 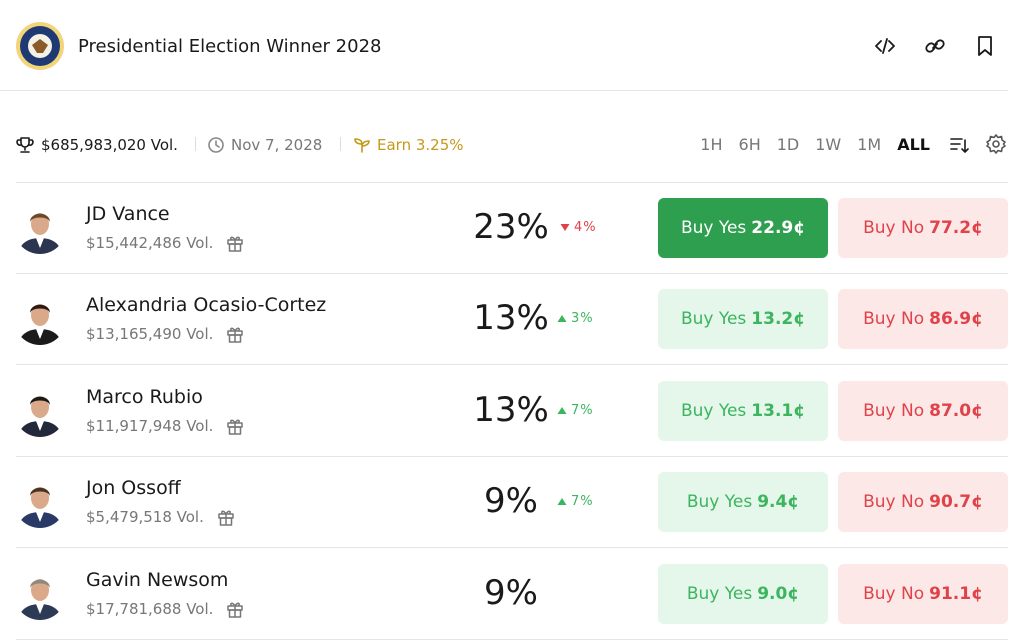 I want to click on time-range-option: 1M, so click(x=869, y=144).